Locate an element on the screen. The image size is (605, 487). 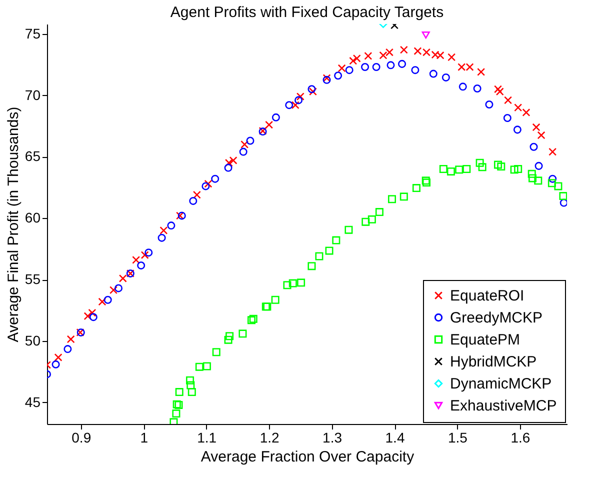
x-tick-label: 1.3 is located at coordinates (332, 438).